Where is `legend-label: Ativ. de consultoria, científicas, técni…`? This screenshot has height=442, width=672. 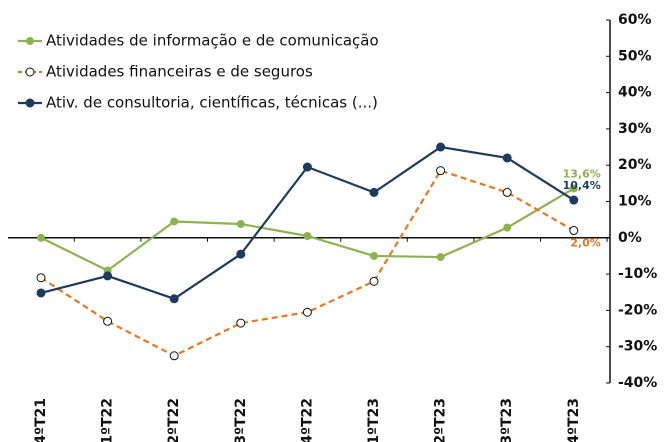
legend-label: Ativ. de consultoria, científicas, técni… is located at coordinates (212, 103).